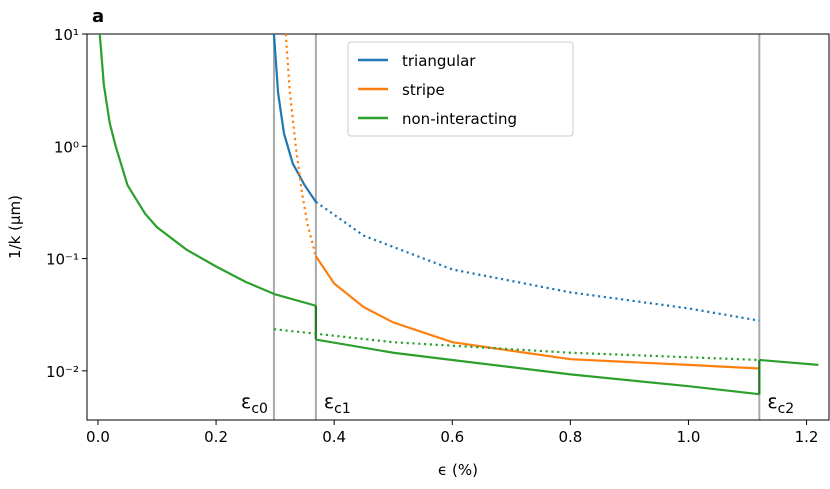  I want to click on x-tick-label: 0.8, so click(570, 437).